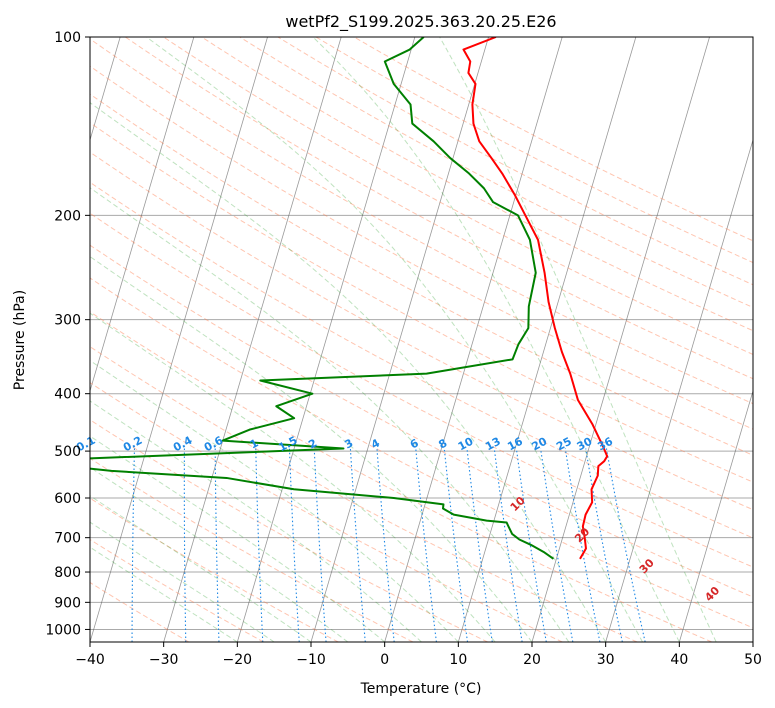  Describe the element at coordinates (421, 689) in the screenshot. I see `x-axis-label: Temperature (°C)` at that location.